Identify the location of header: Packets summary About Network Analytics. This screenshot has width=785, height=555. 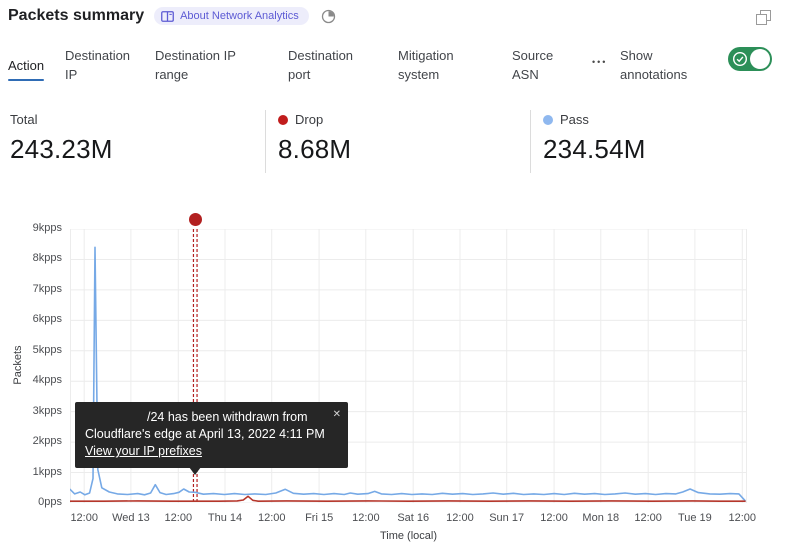
(172, 16).